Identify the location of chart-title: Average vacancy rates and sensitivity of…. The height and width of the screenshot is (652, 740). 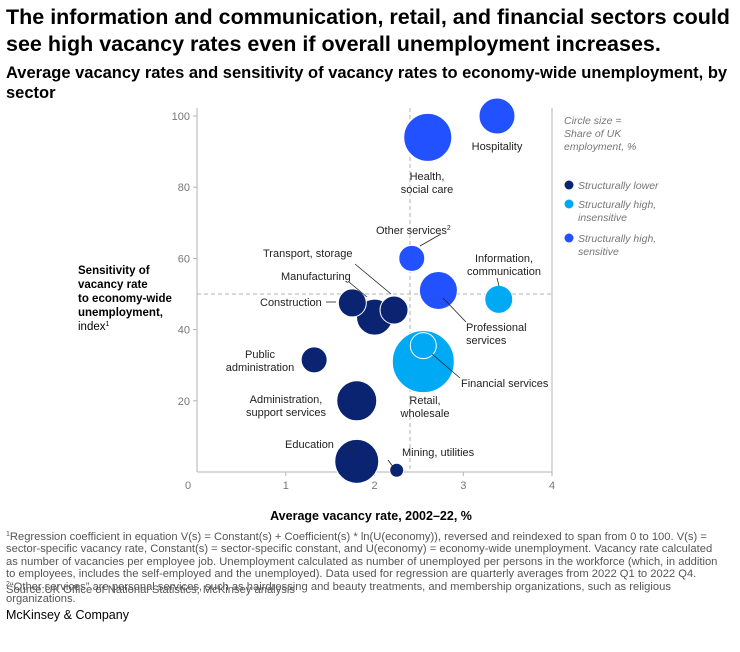
(367, 83).